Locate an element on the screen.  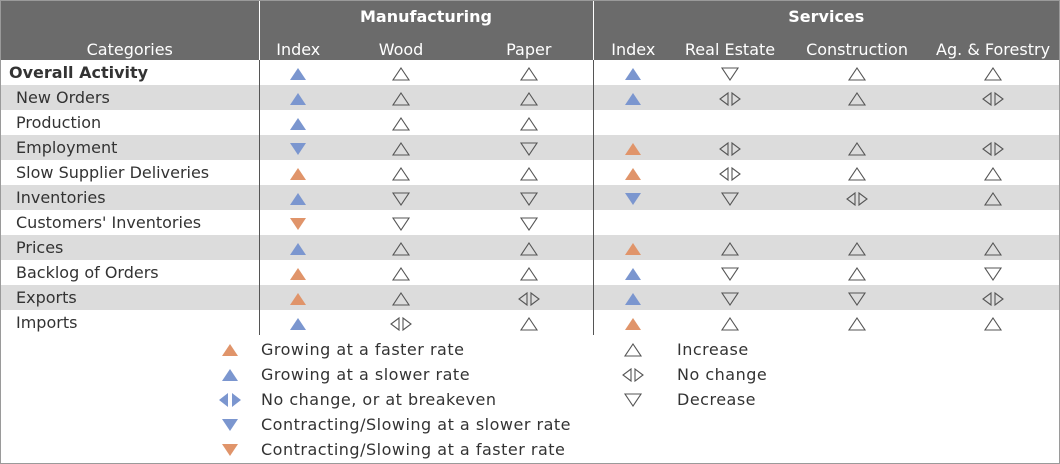
col-header-mfg-index: Index is located at coordinates (297, 46).